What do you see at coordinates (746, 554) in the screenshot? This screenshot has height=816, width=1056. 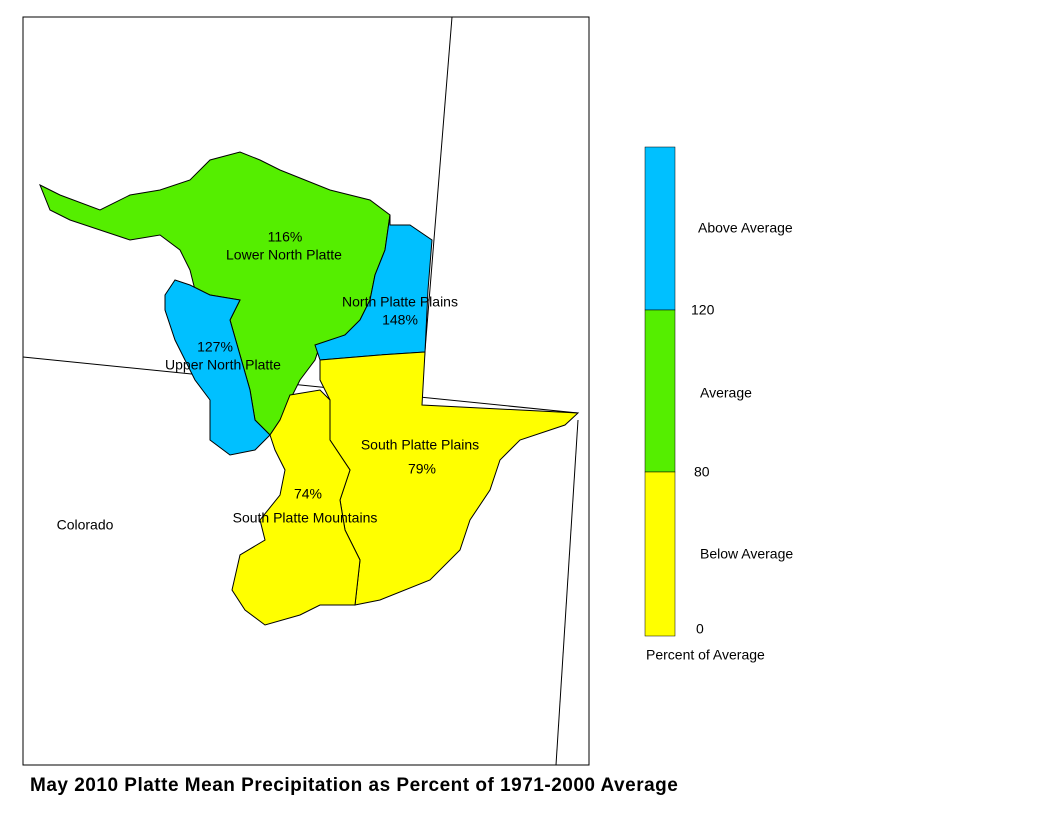 I see `legend-class: Below Average` at bounding box center [746, 554].